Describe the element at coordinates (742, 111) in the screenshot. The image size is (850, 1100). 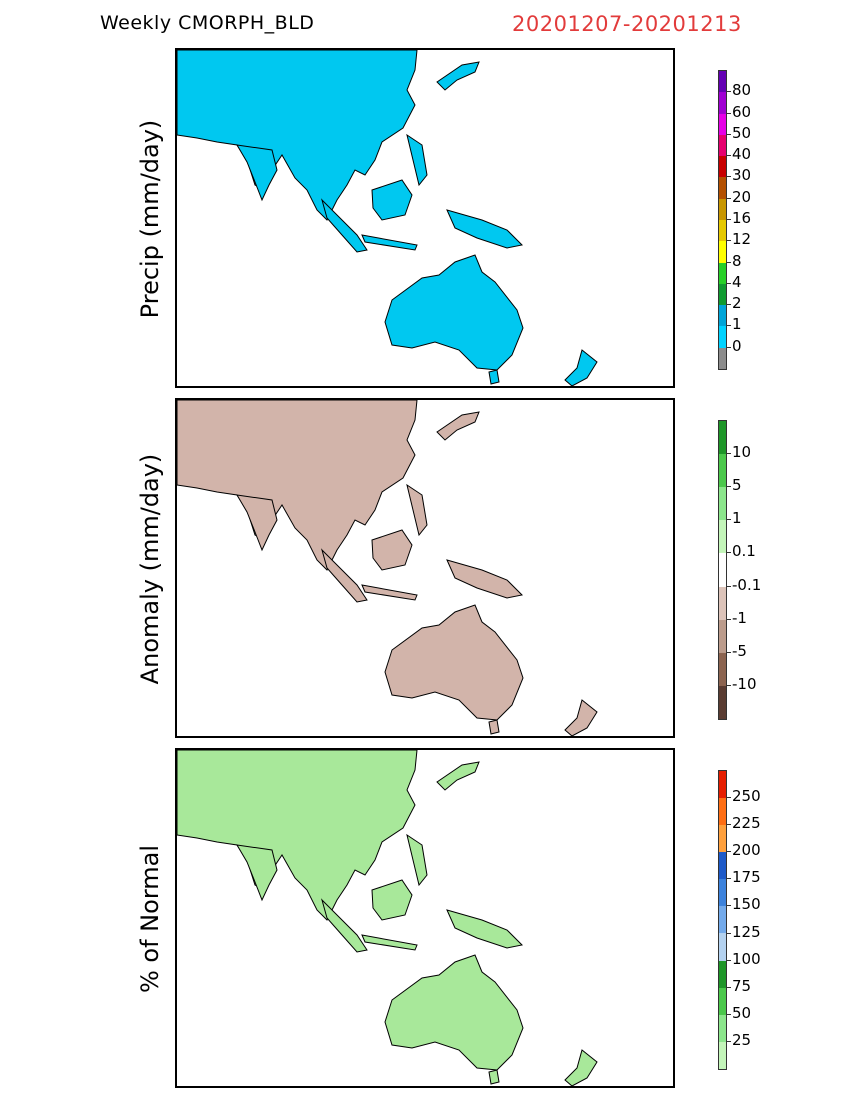
I see `colorbar-label: 60` at that location.